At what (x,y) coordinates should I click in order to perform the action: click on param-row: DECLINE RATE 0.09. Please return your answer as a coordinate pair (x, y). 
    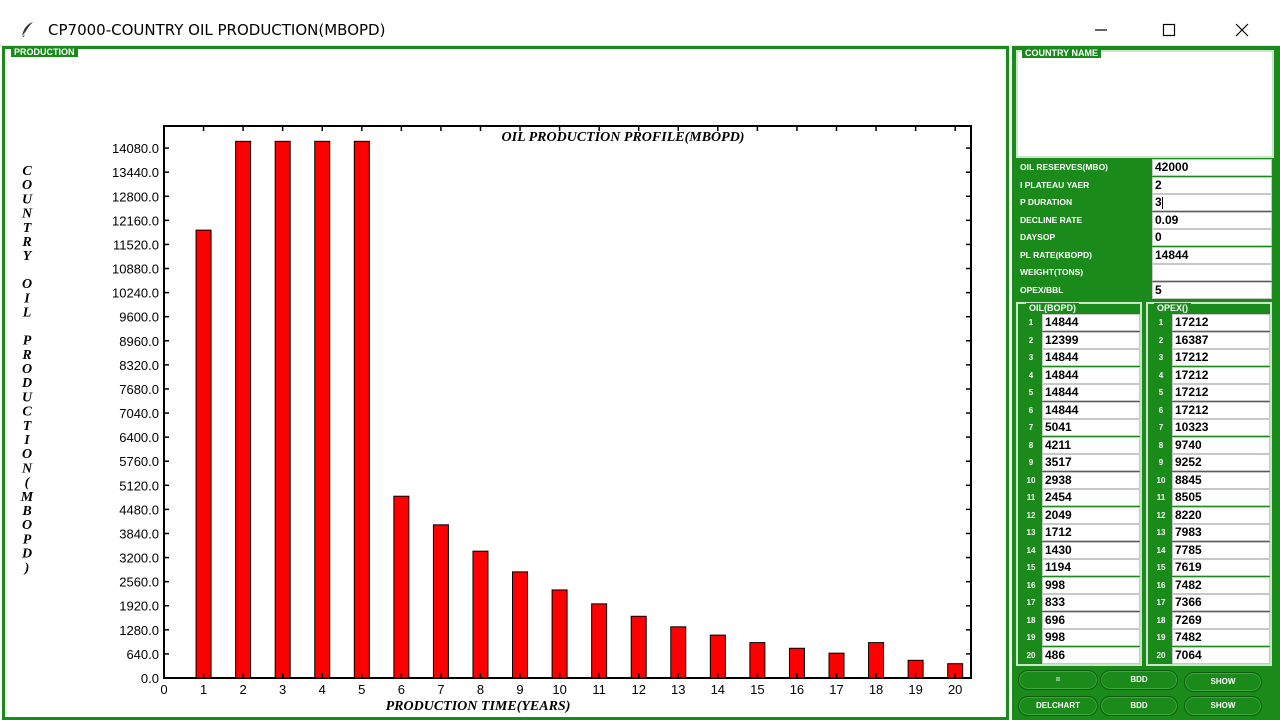
    Looking at the image, I should click on (1145, 220).